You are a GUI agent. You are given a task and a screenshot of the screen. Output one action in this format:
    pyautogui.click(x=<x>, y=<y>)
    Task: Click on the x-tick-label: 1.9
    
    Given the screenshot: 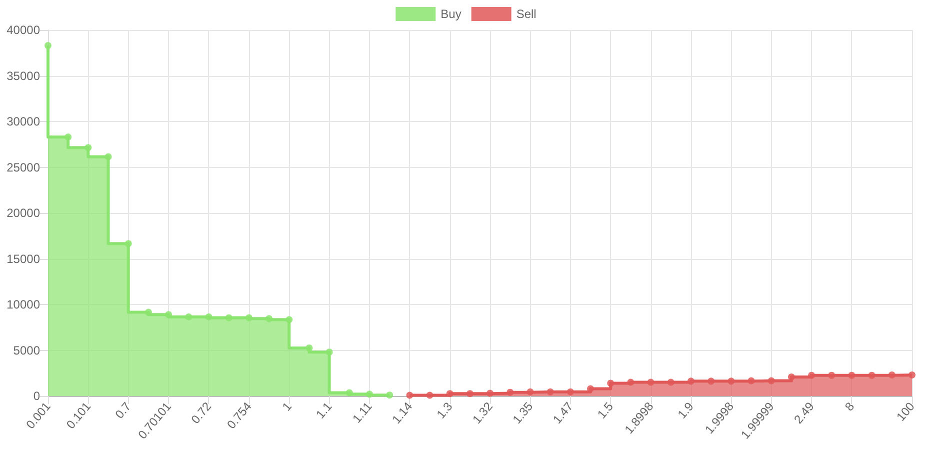 What is the action you would take?
    pyautogui.click(x=685, y=410)
    